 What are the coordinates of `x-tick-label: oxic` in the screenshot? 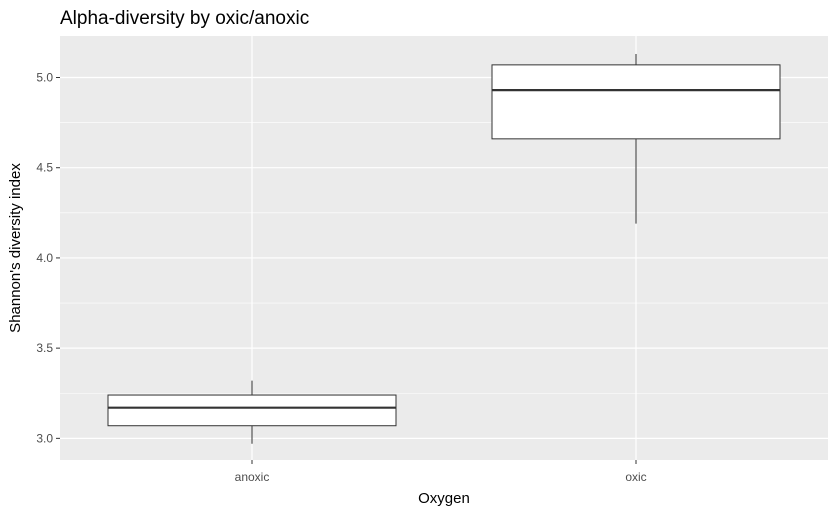 It's located at (635, 477).